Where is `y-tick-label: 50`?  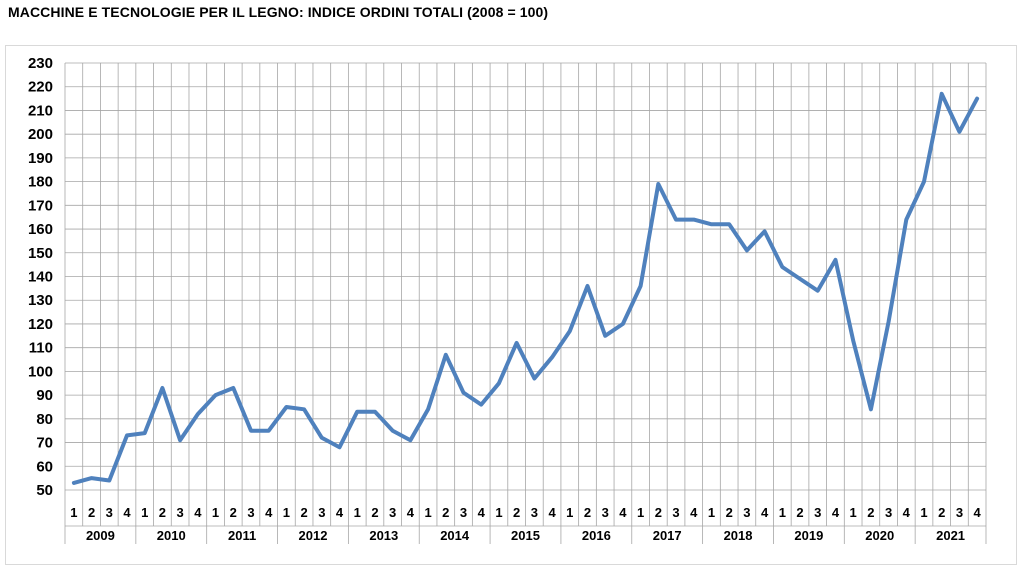 y-tick-label: 50 is located at coordinates (44, 490).